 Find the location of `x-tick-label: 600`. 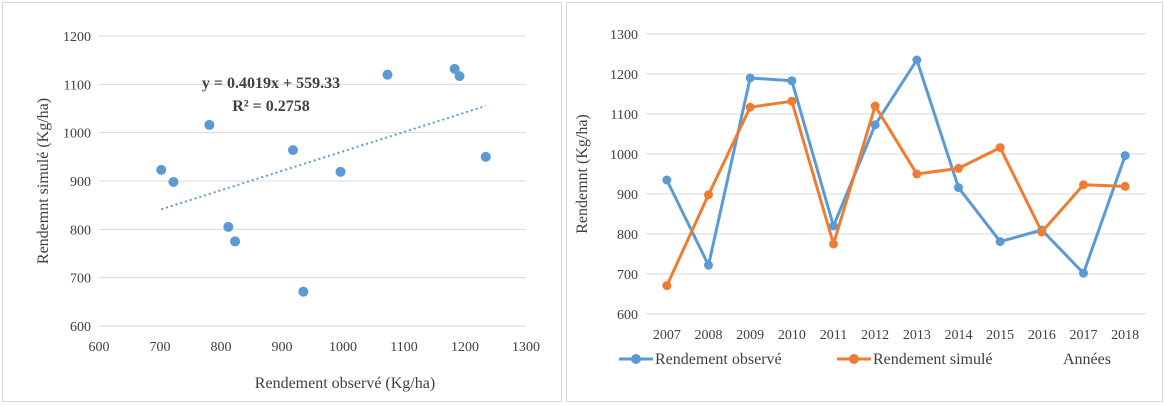

x-tick-label: 600 is located at coordinates (99, 347).